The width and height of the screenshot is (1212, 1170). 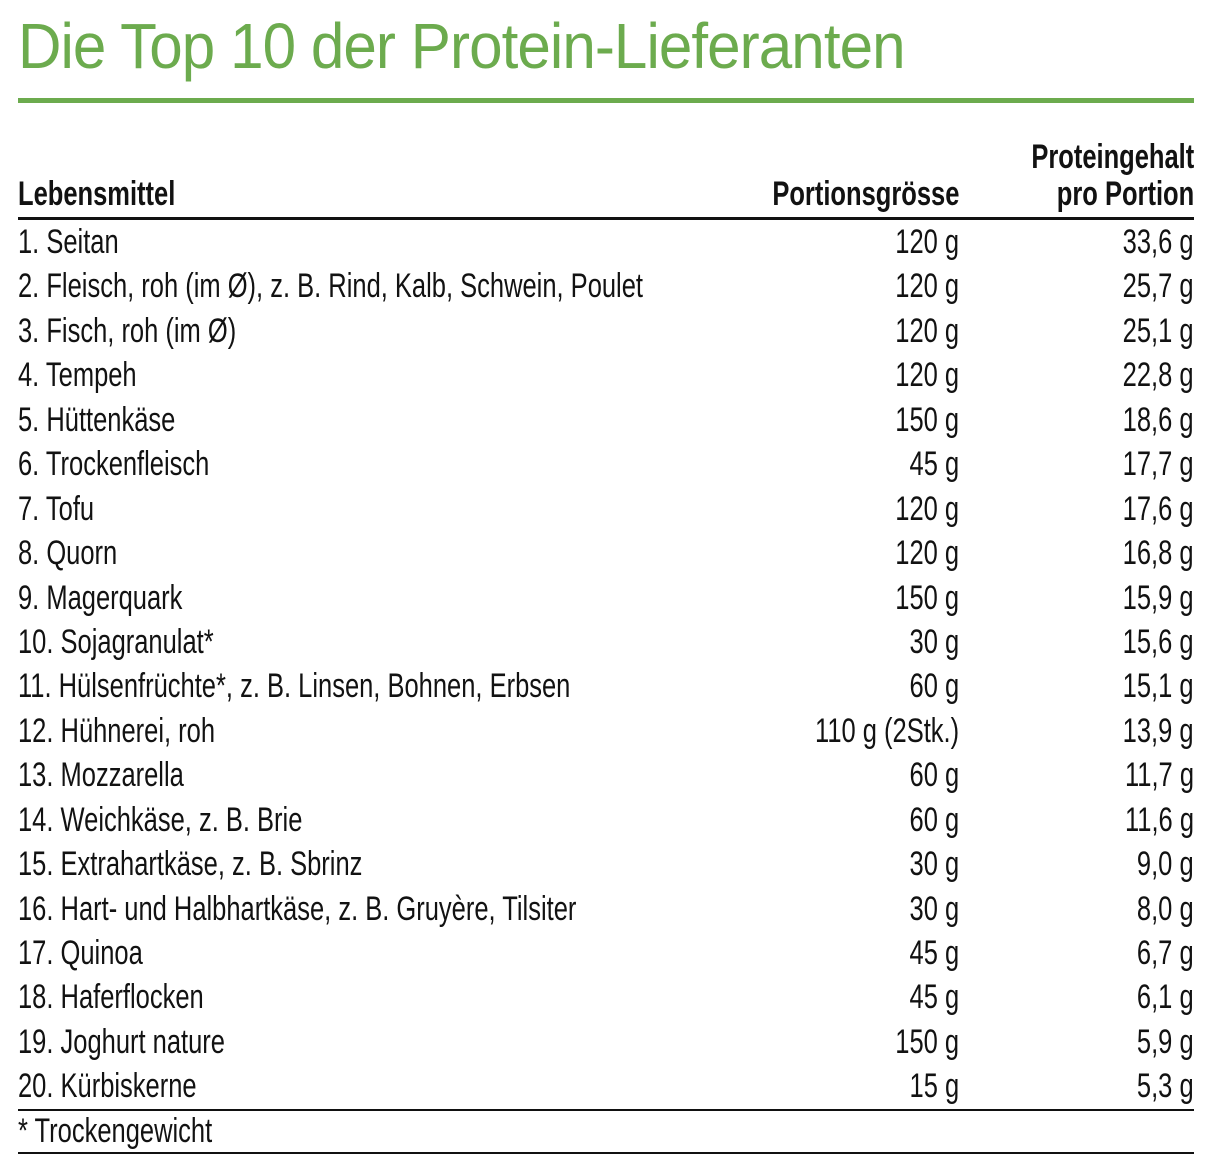 I want to click on table-row: 4. Tempeh 120 g 22,8 g, so click(x=606, y=375).